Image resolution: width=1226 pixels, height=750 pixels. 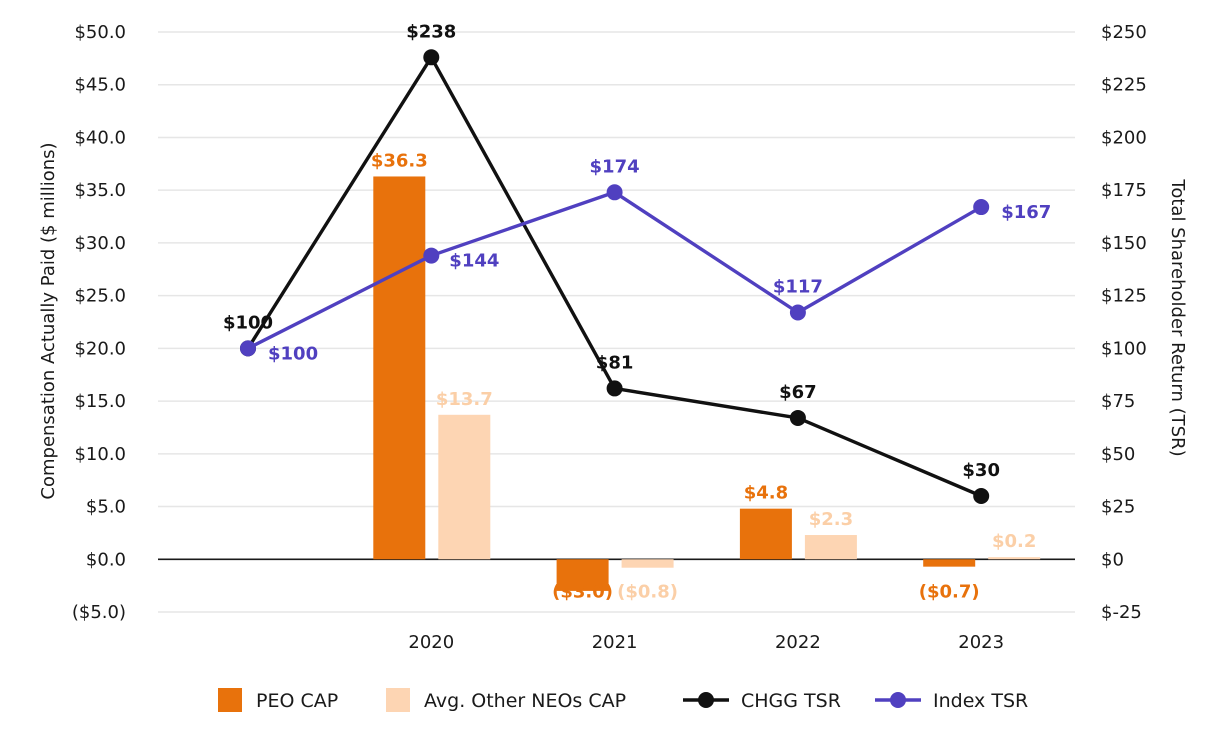 What do you see at coordinates (1112, 559) in the screenshot?
I see `right-tick-label: $0` at bounding box center [1112, 559].